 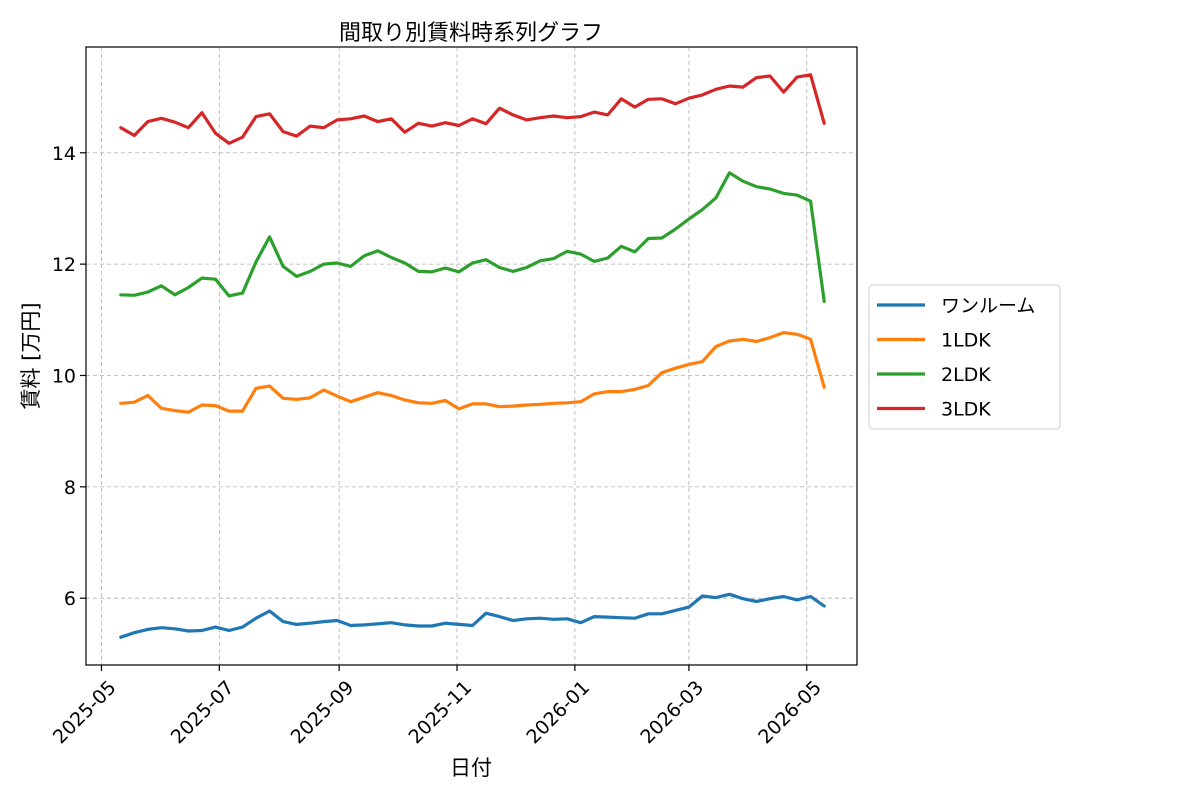 I want to click on x-tick-label: 2025-05, so click(x=85, y=713).